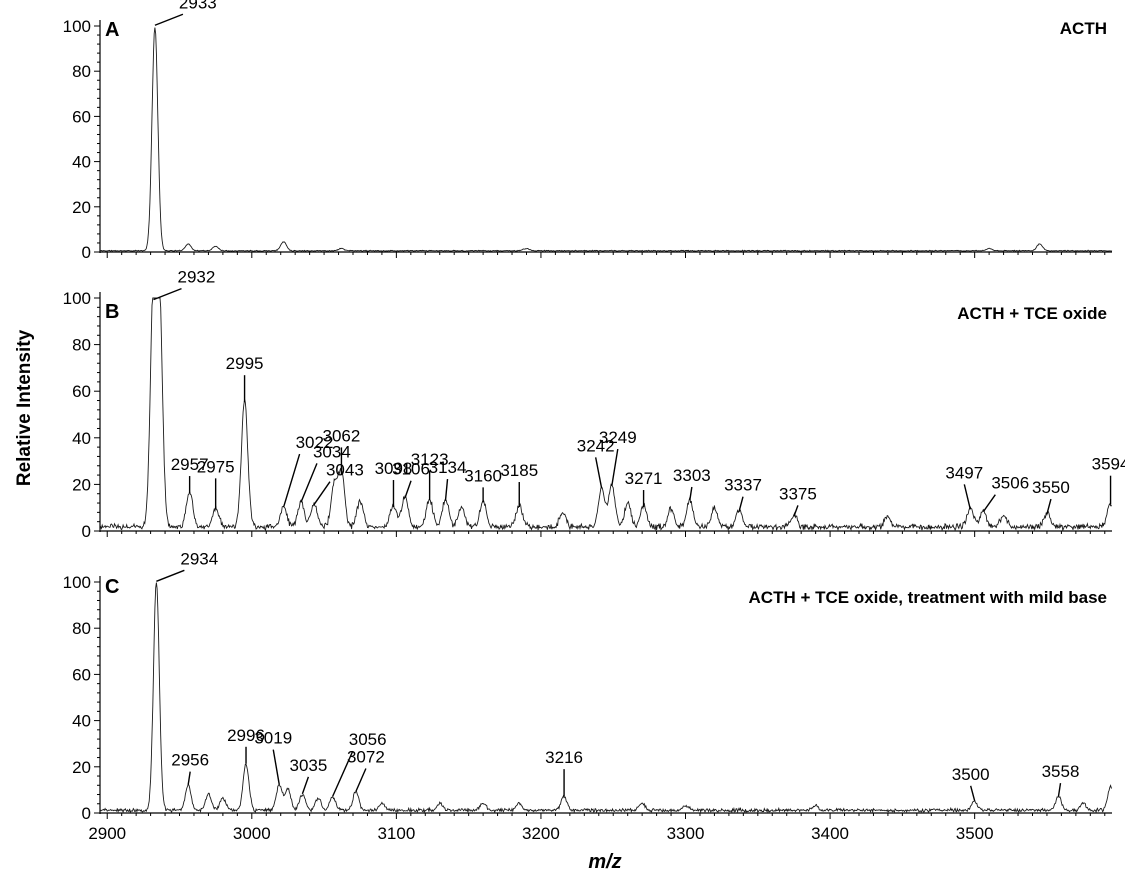 This screenshot has height=878, width=1125. Describe the element at coordinates (964, 472) in the screenshot. I see `peak-label: 3497` at that location.